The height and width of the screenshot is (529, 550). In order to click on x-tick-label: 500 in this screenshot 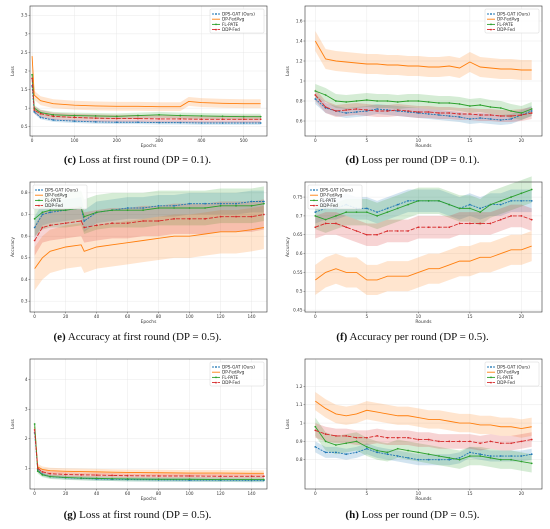, I will do `click(244, 140)`.